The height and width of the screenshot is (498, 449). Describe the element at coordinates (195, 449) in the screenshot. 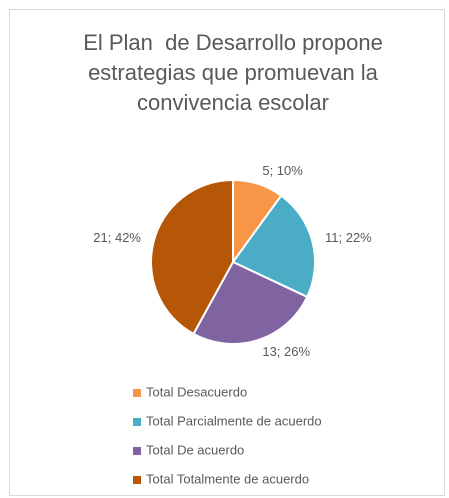

I see `legend-label: Total De acuerdo` at that location.